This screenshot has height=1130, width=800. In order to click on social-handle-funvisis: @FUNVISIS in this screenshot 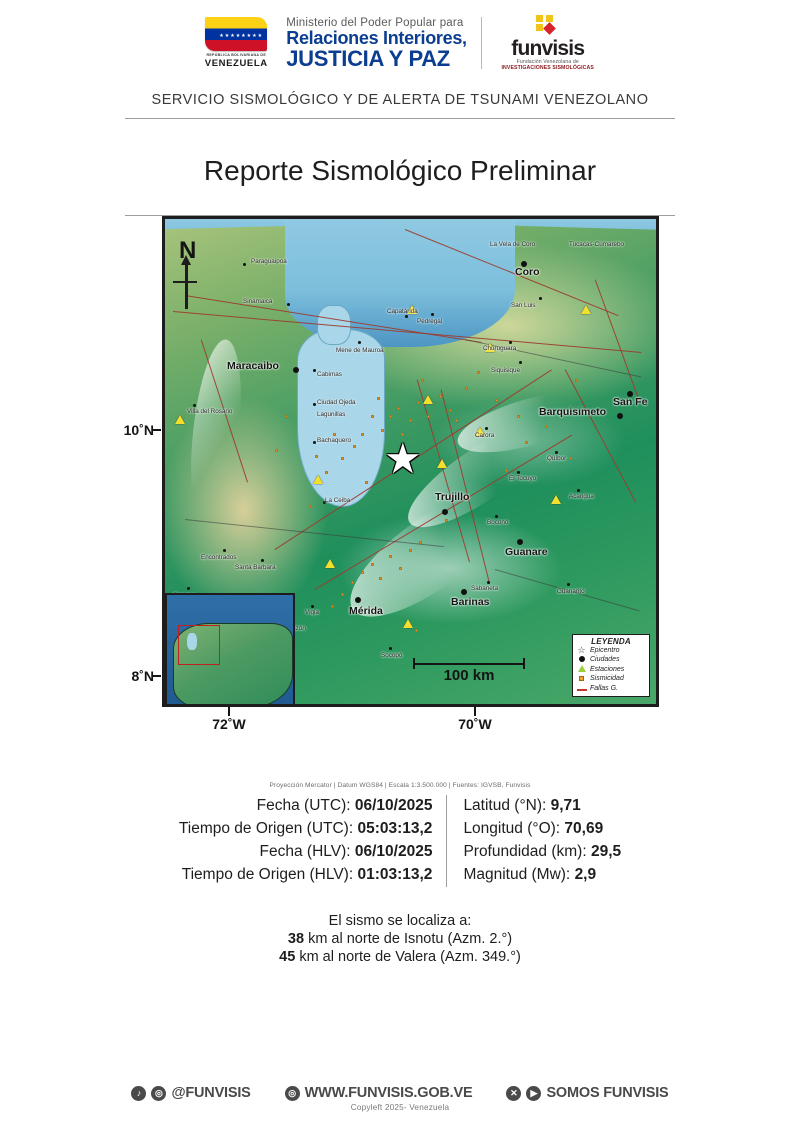, I will do `click(211, 1093)`.